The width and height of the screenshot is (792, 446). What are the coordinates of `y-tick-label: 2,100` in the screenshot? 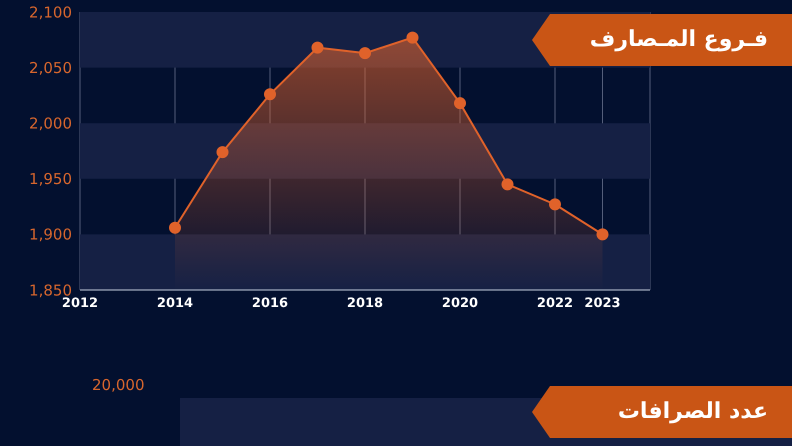 It's located at (50, 12).